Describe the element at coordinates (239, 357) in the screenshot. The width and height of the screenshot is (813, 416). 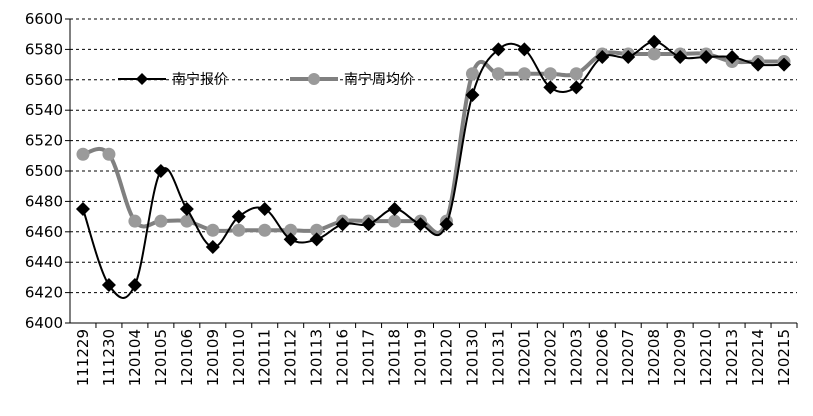
I see `x-tick-label: 120110` at that location.